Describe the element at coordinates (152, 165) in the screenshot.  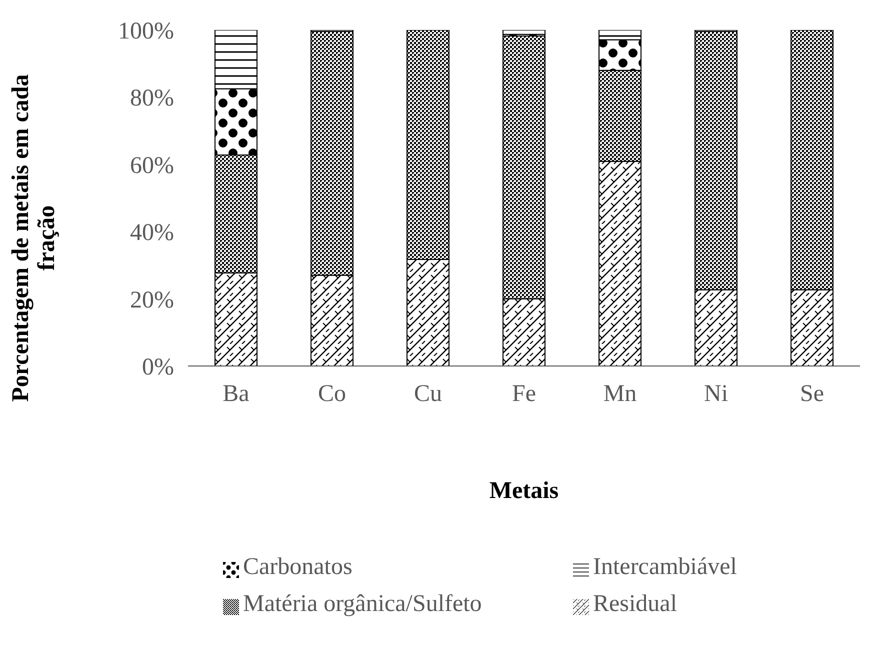
I see `y-tick-label: 60%` at that location.